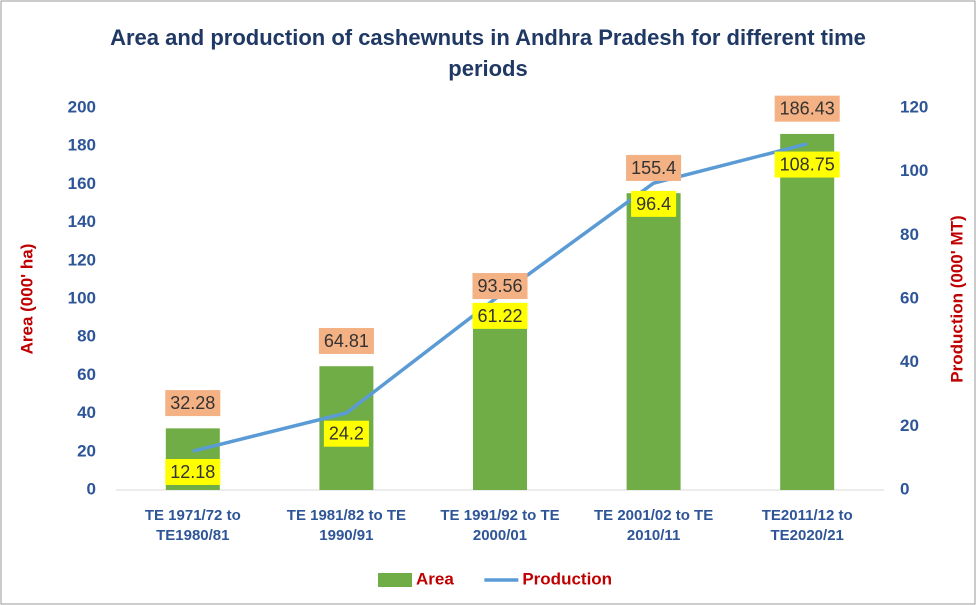 This screenshot has width=976, height=605. What do you see at coordinates (914, 170) in the screenshot?
I see `y2-tick-label: 100` at bounding box center [914, 170].